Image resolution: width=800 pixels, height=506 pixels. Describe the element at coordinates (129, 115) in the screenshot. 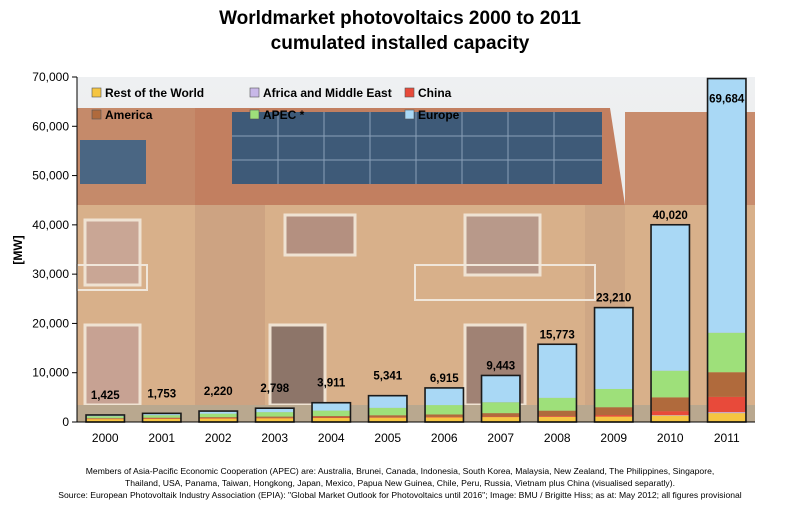

I see `legend-label: America` at that location.